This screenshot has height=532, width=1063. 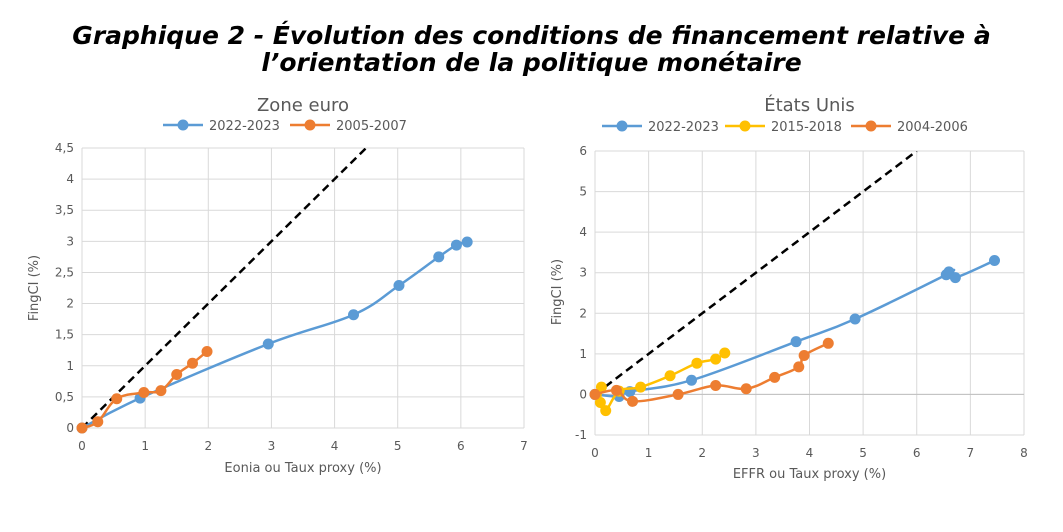 What do you see at coordinates (461, 446) in the screenshot?
I see `x-tick-label: 6` at bounding box center [461, 446].